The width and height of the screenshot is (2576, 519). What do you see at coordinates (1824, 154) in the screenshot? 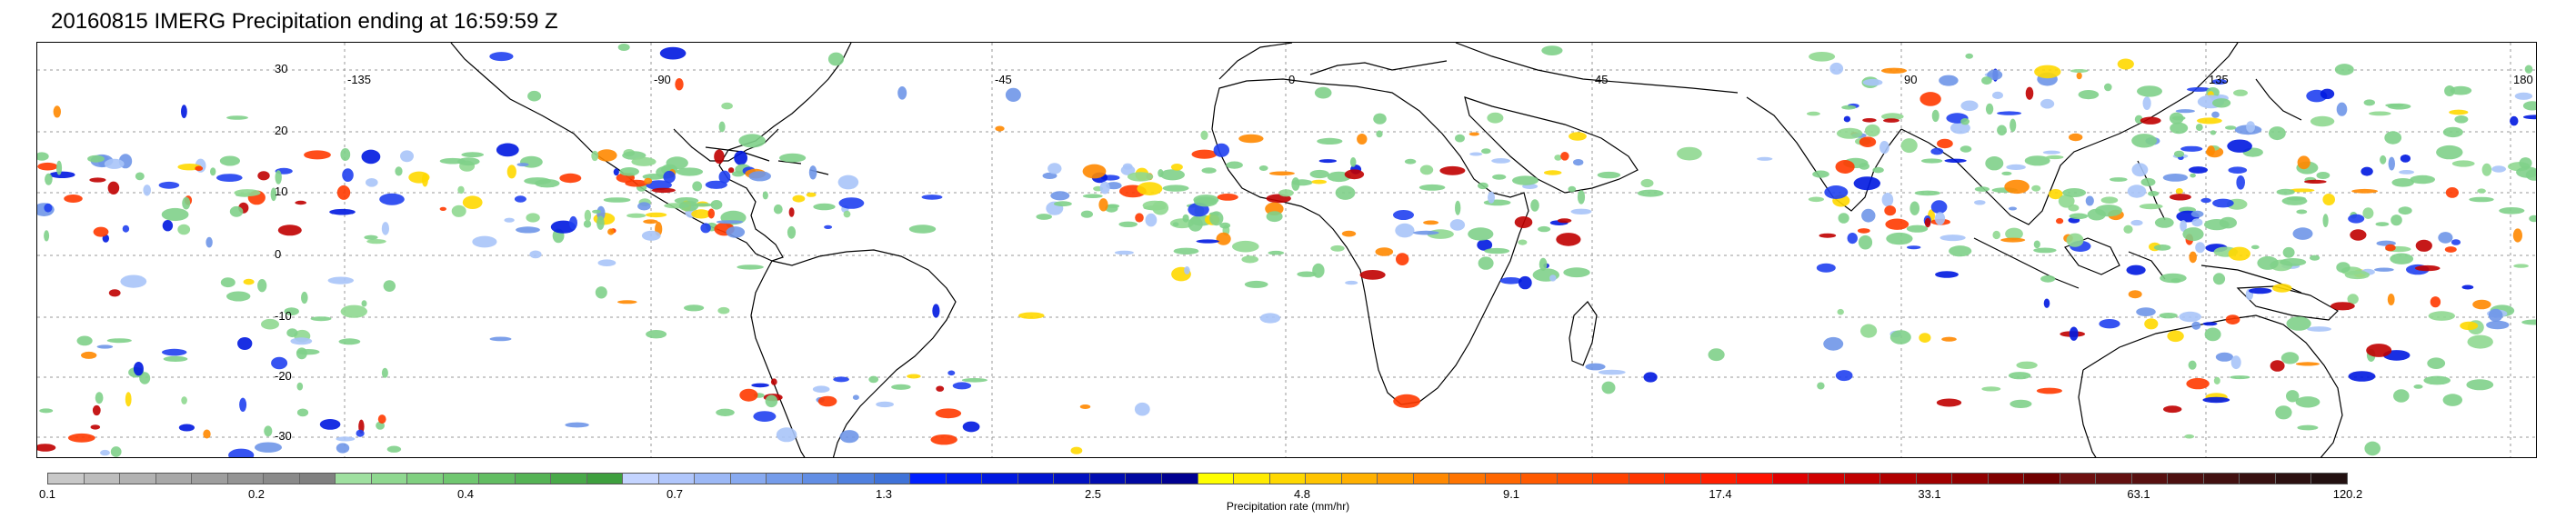
I see `coastline-india` at bounding box center [1824, 154].